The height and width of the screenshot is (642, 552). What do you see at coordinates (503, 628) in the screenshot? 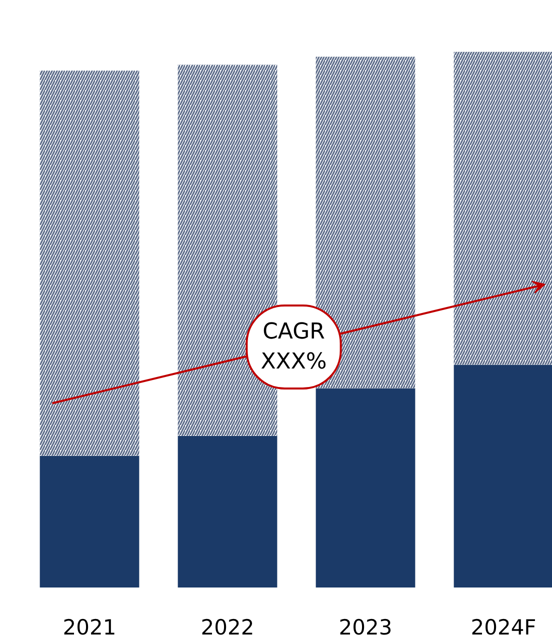
I see `x-tick-label: 2024F` at bounding box center [503, 628].